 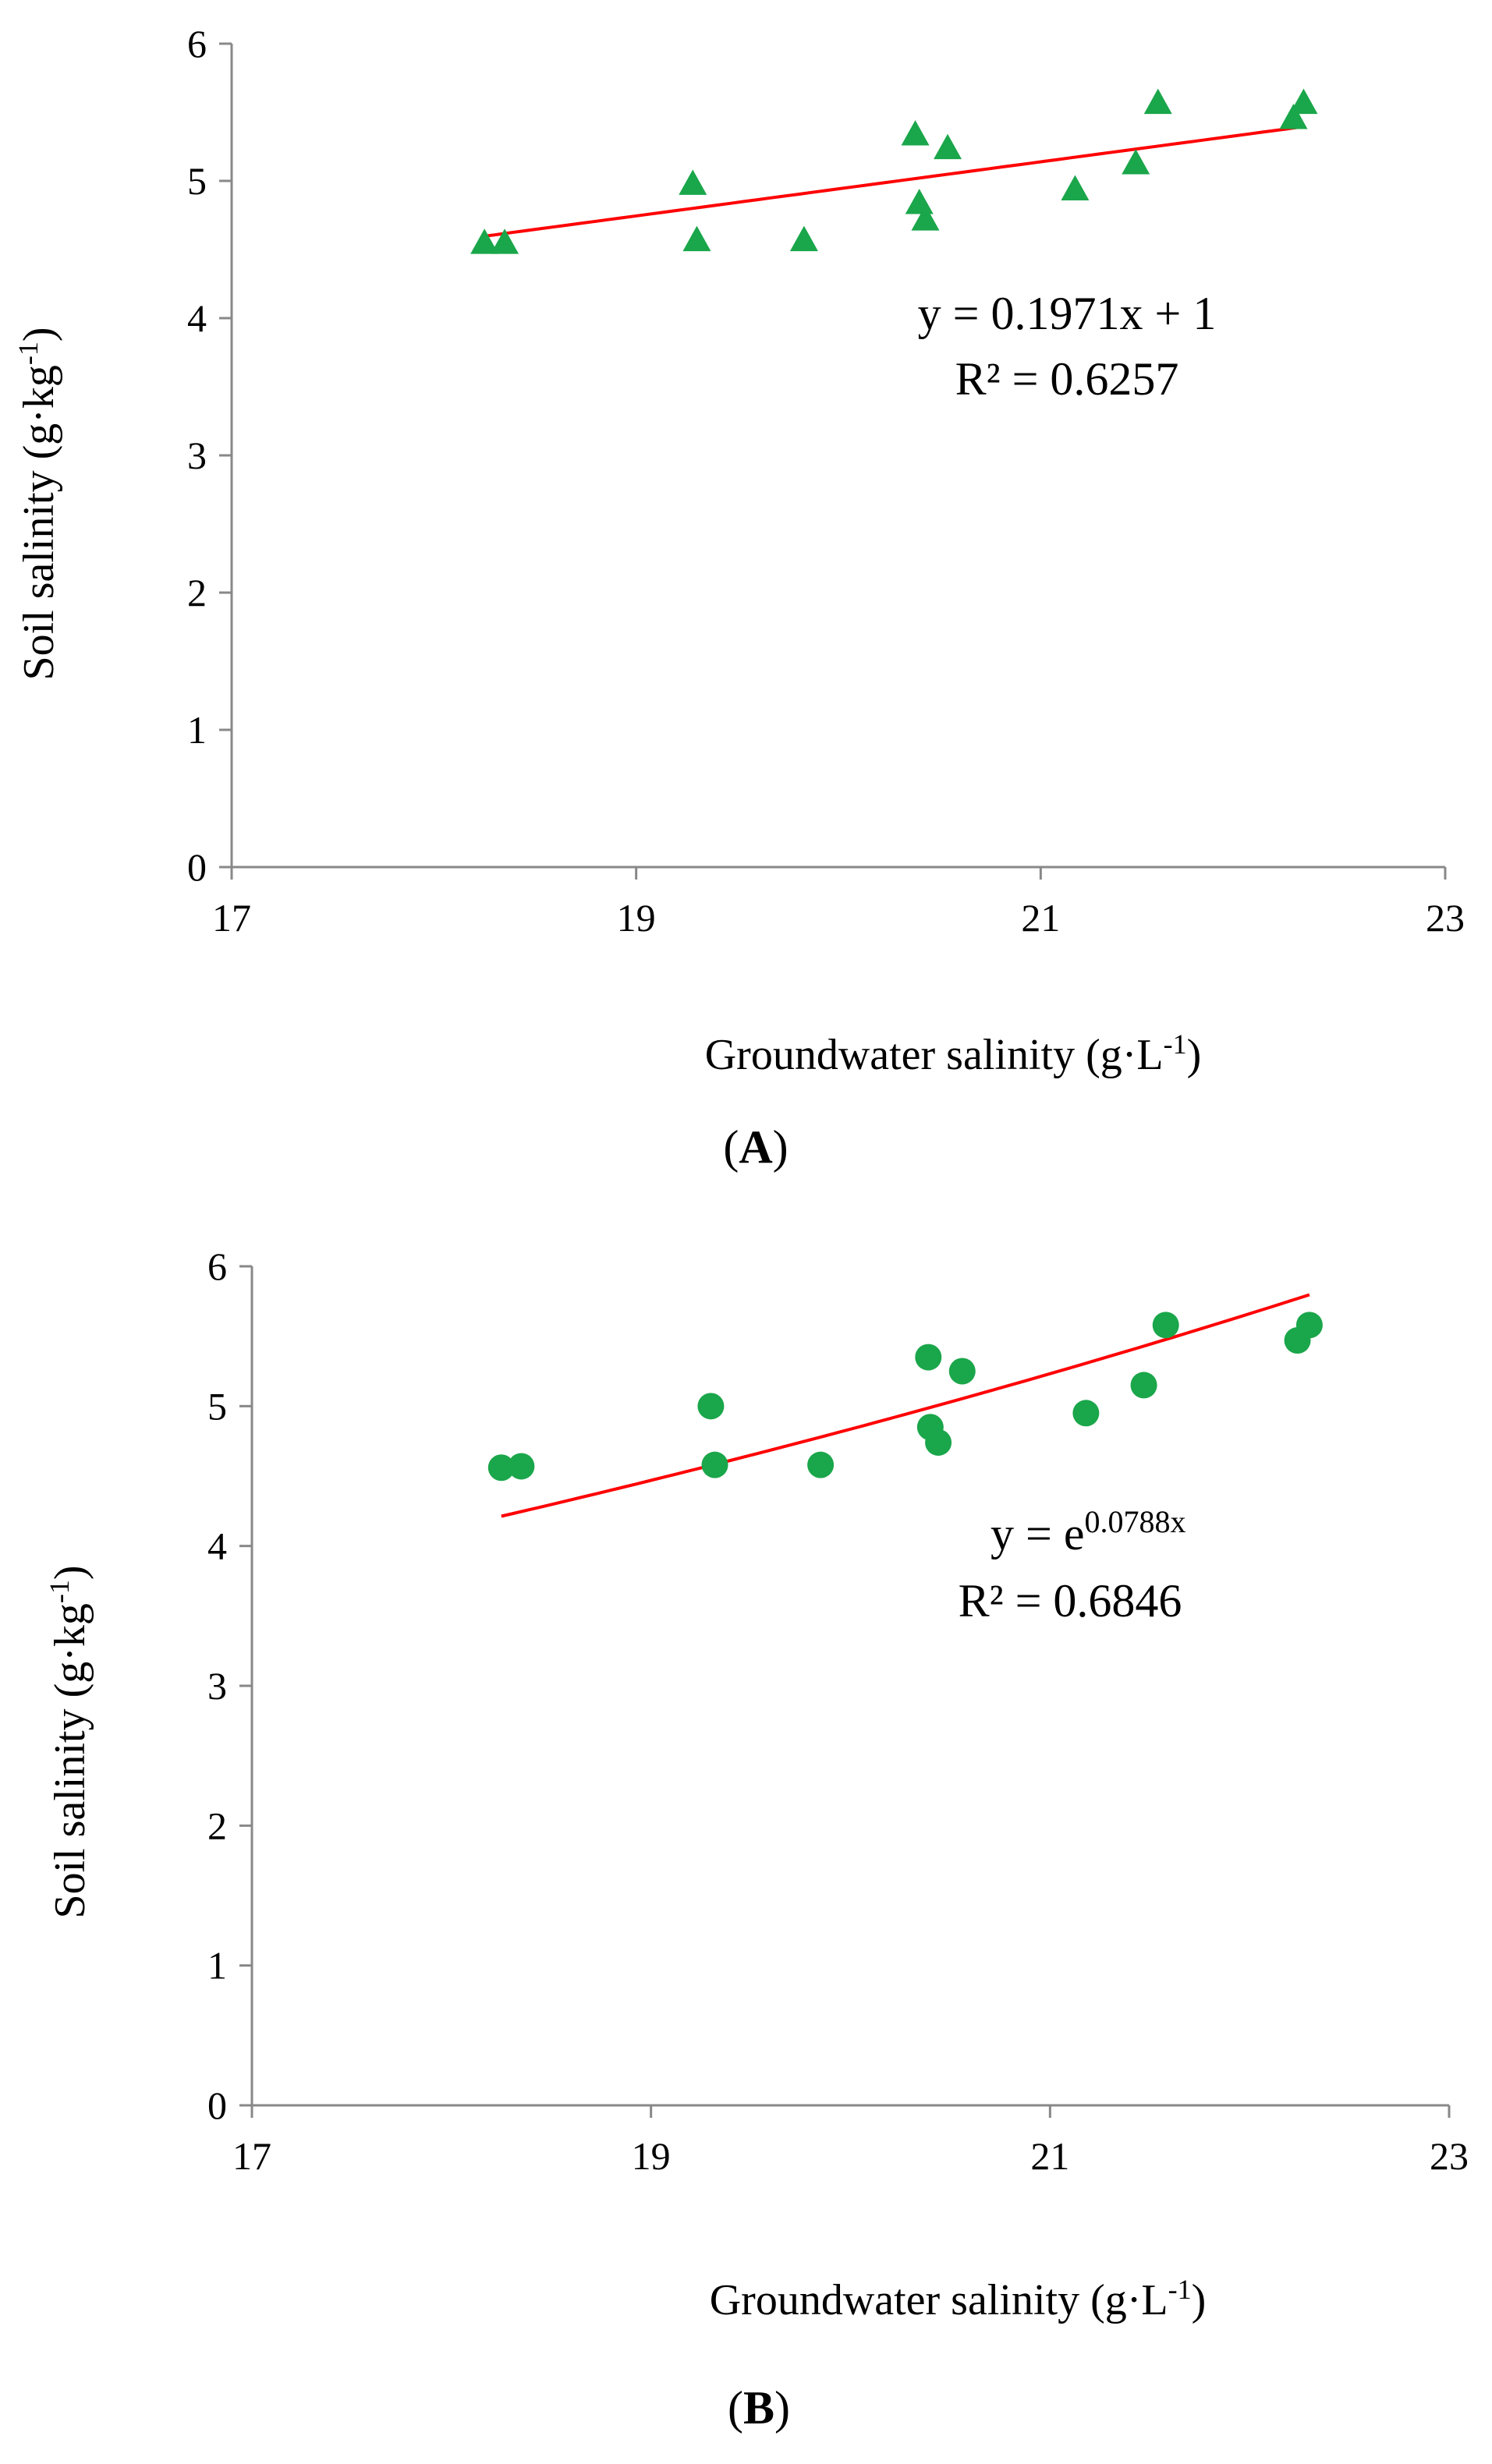 I want to click on chart-b-points, so click(x=905, y=1397).